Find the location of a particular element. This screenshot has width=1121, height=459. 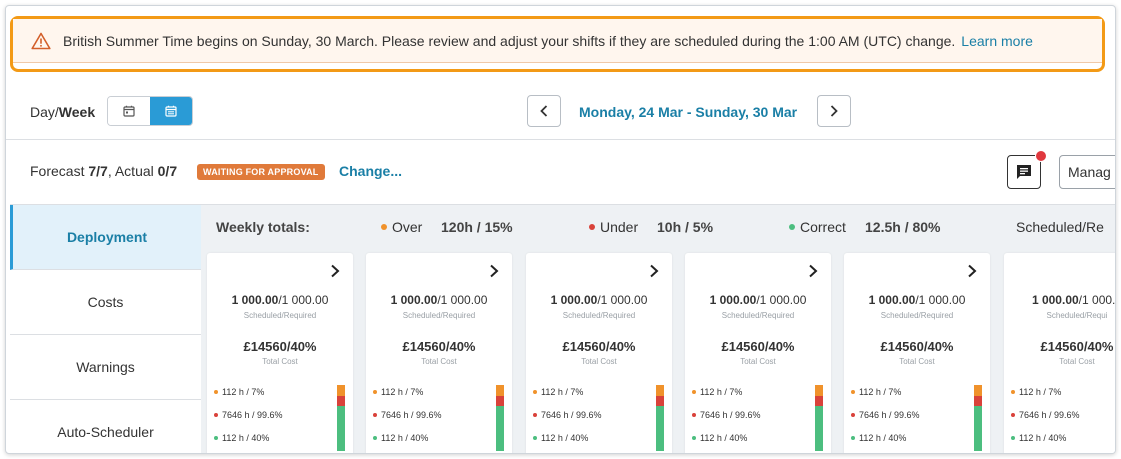

view-mode-toggle is located at coordinates (150, 111).